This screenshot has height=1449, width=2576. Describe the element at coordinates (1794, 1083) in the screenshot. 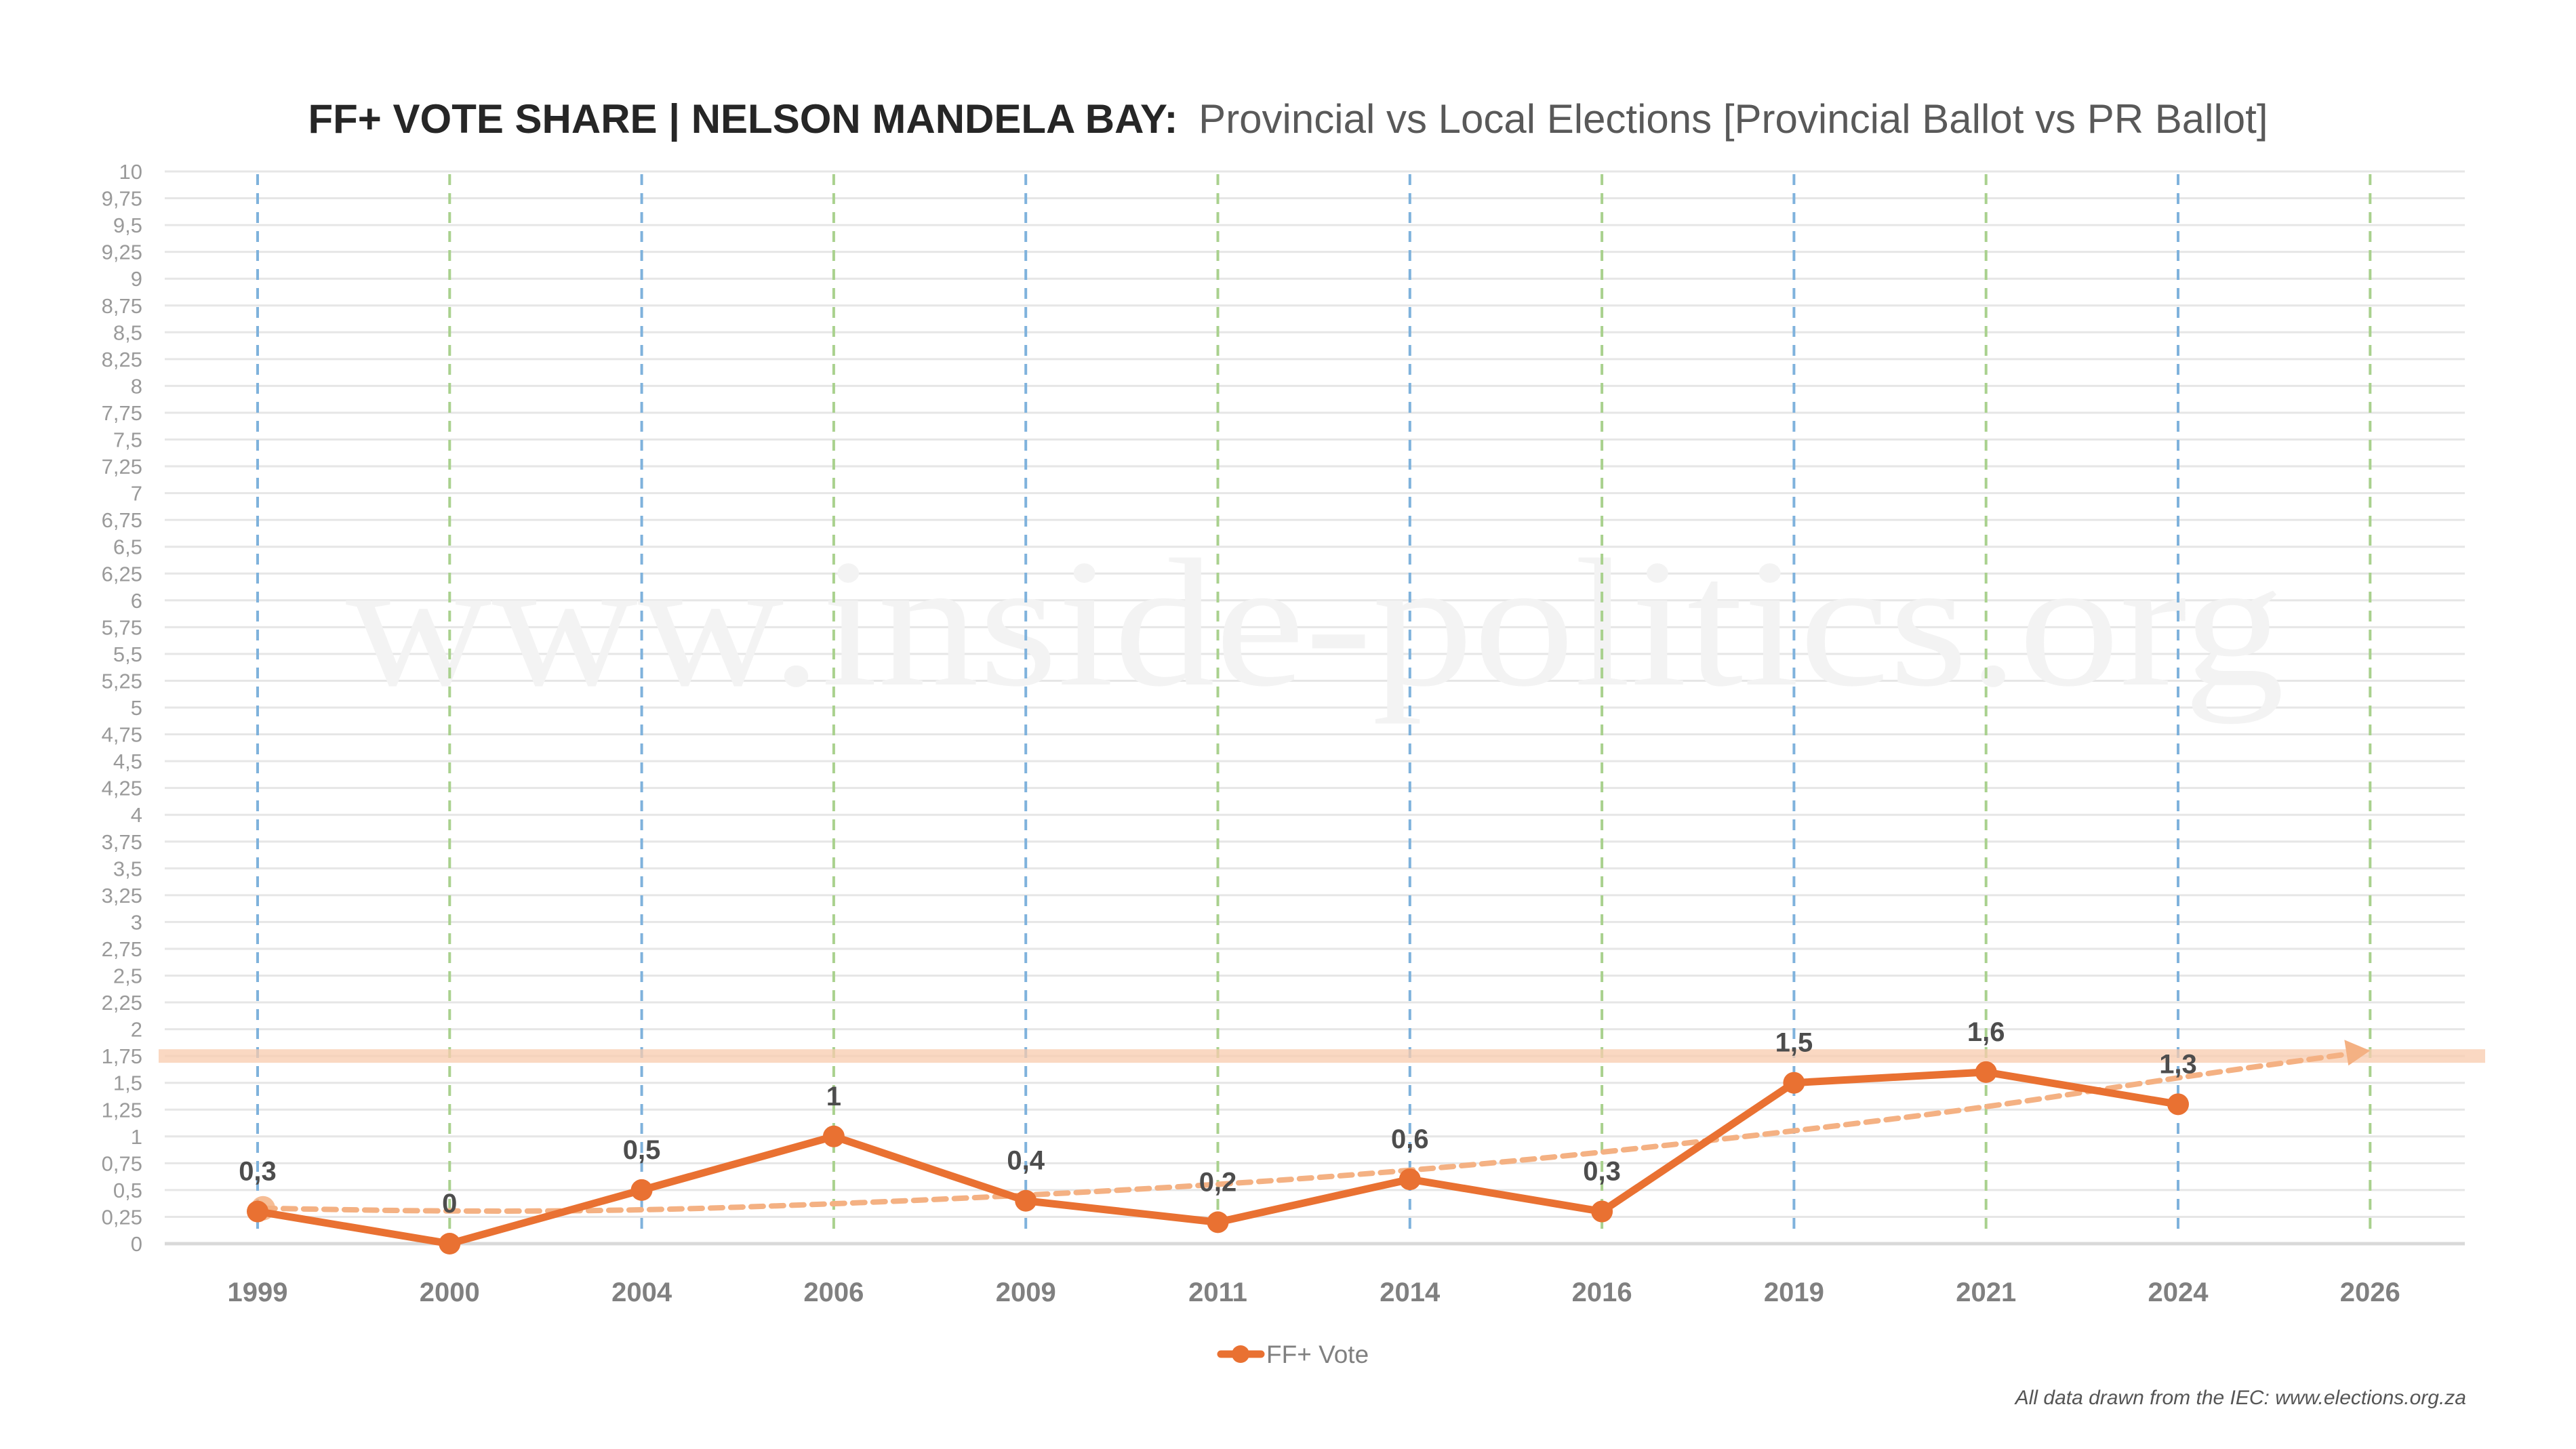

I see `data-point-2019` at that location.